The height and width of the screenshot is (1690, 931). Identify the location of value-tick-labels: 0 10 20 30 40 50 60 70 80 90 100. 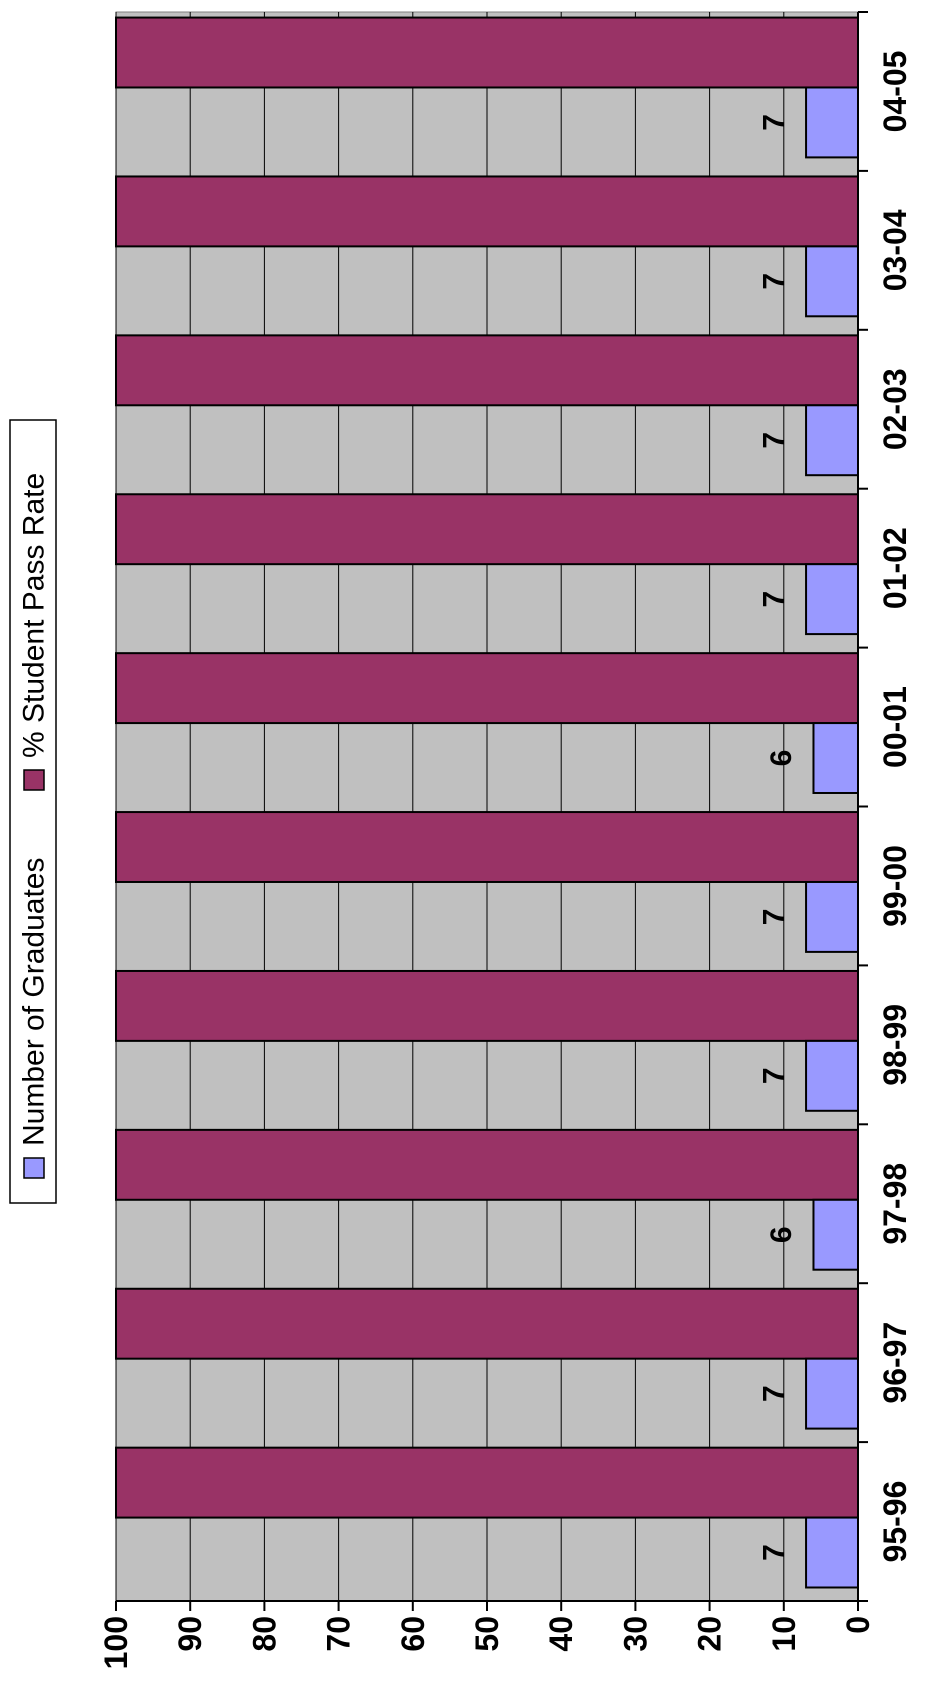
(487, 1642).